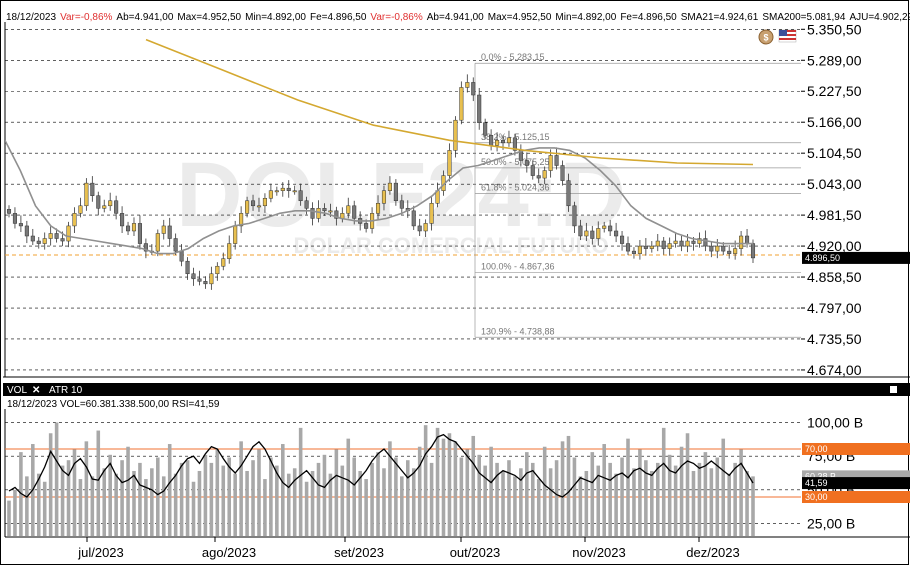 The height and width of the screenshot is (567, 911). What do you see at coordinates (520, 17) in the screenshot?
I see `header-item: Max=4.952,50` at bounding box center [520, 17].